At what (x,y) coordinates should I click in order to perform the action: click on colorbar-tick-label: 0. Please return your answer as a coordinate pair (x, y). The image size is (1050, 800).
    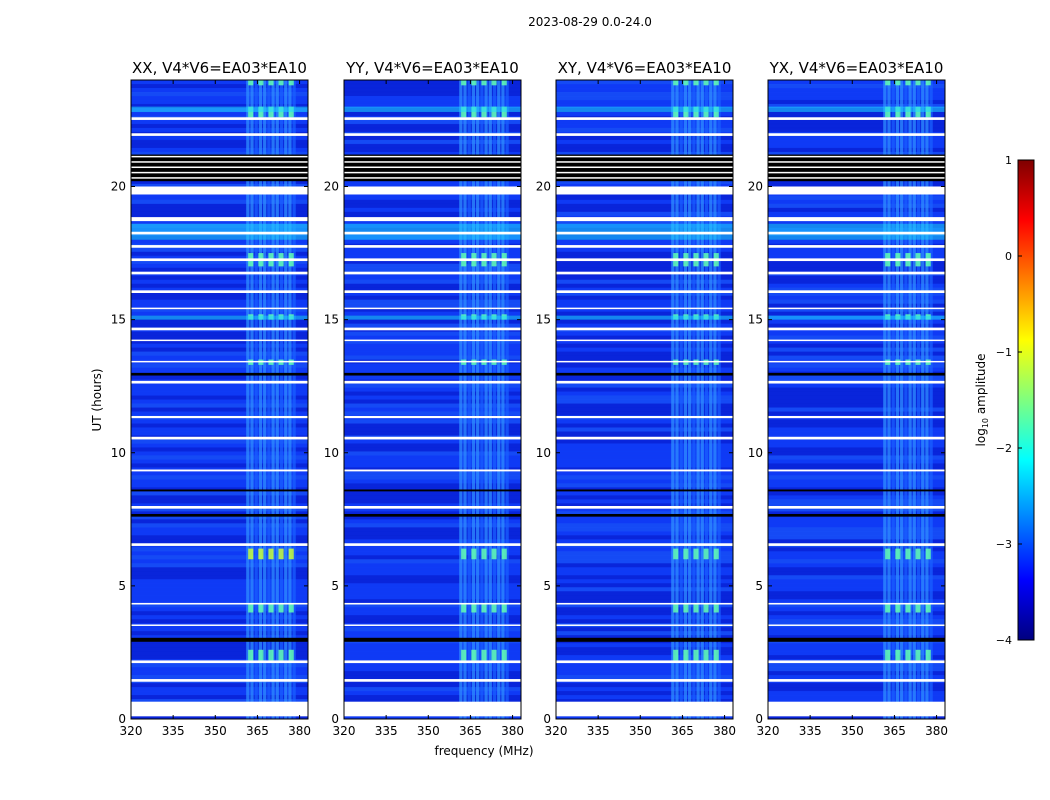
    Looking at the image, I should click on (1008, 256).